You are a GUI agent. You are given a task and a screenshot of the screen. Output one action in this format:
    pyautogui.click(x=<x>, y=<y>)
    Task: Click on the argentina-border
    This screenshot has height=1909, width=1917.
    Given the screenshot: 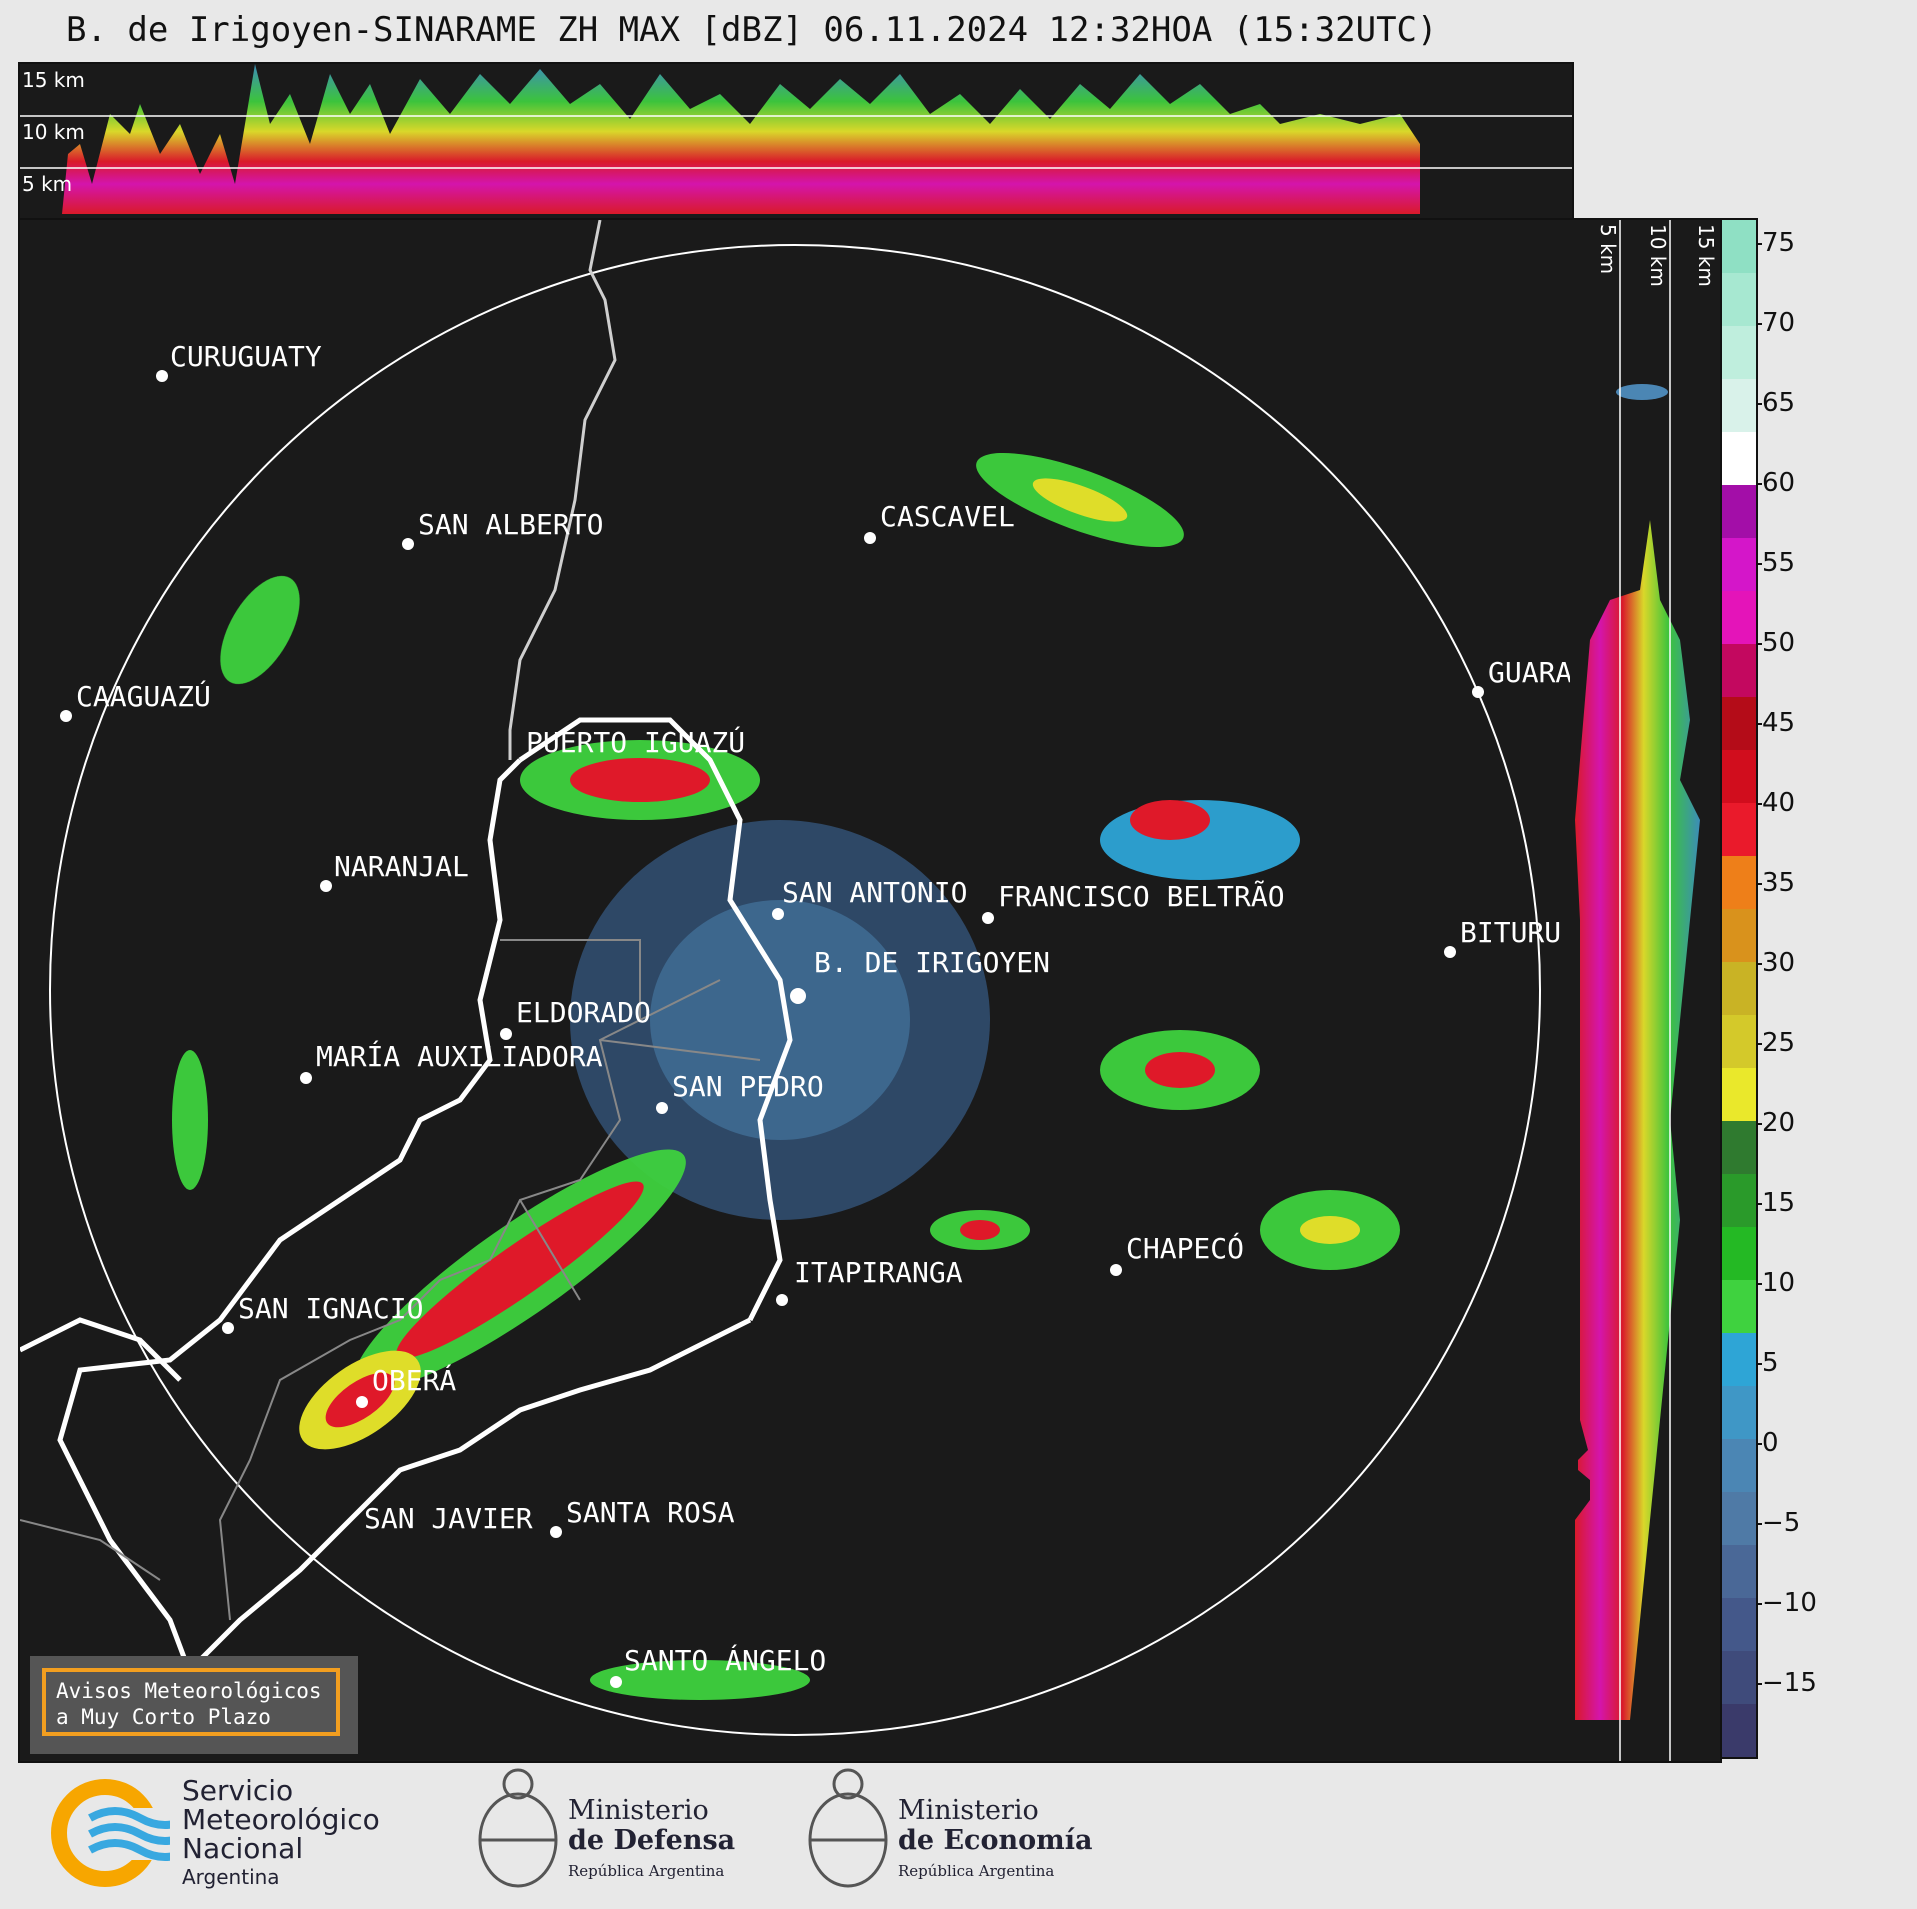 What is the action you would take?
    pyautogui.click(x=289, y=1229)
    